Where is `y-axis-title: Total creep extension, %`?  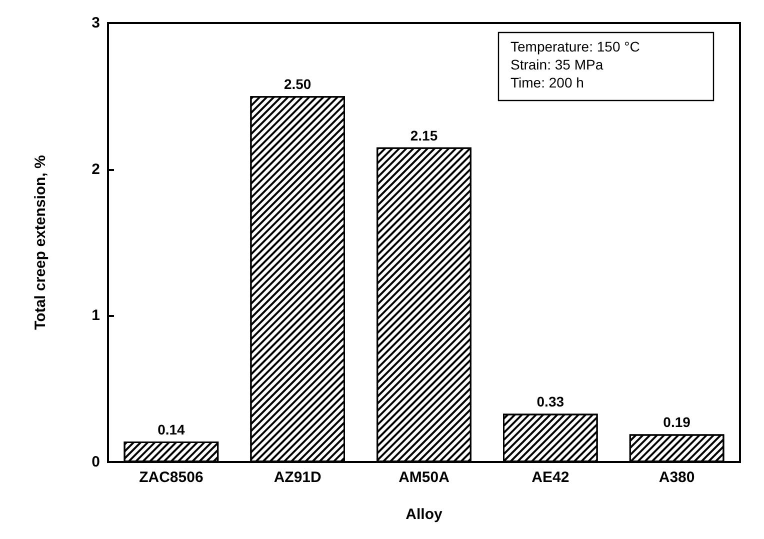
y-axis-title: Total creep extension, % is located at coordinates (40, 242).